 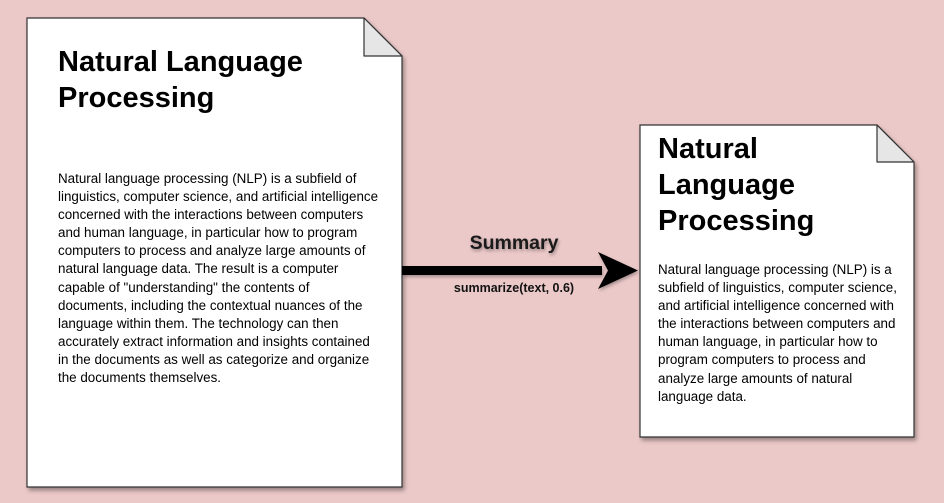 I want to click on summary-document-fold, so click(x=895, y=143).